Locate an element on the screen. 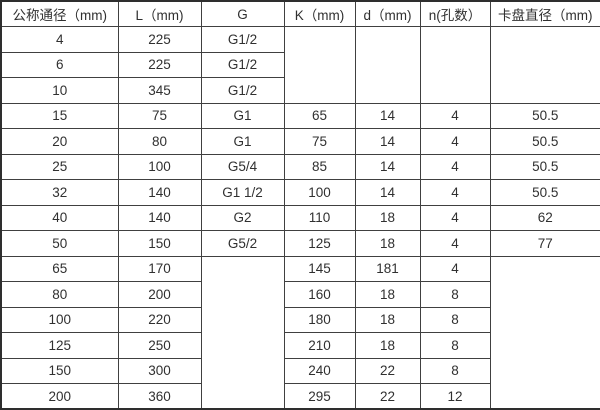  cell-k: 65 is located at coordinates (319, 115).